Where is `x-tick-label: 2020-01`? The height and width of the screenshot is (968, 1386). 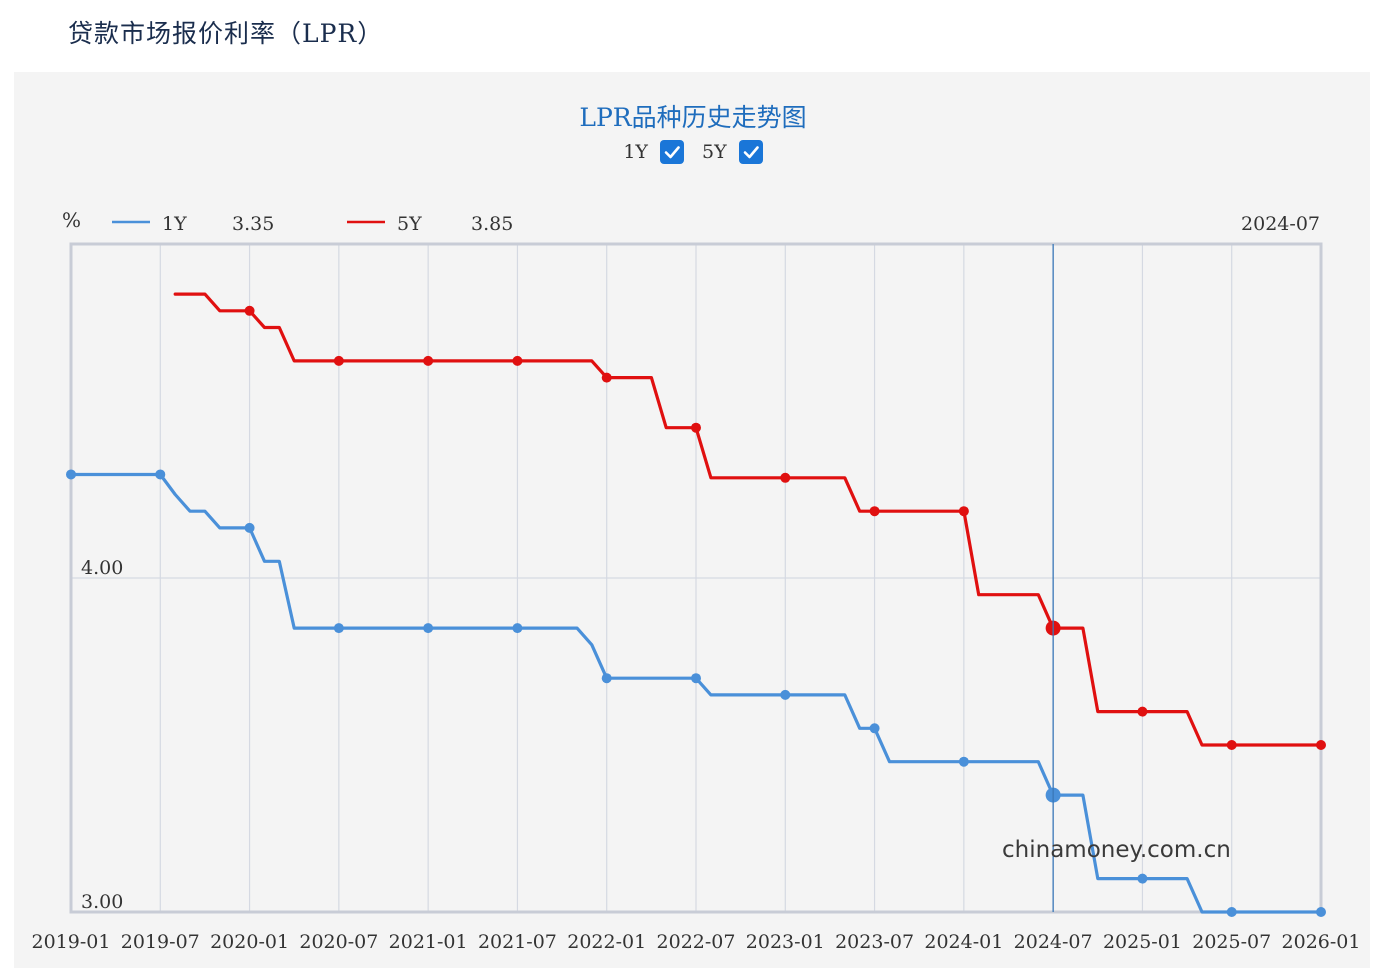 x-tick-label: 2020-01 is located at coordinates (249, 942).